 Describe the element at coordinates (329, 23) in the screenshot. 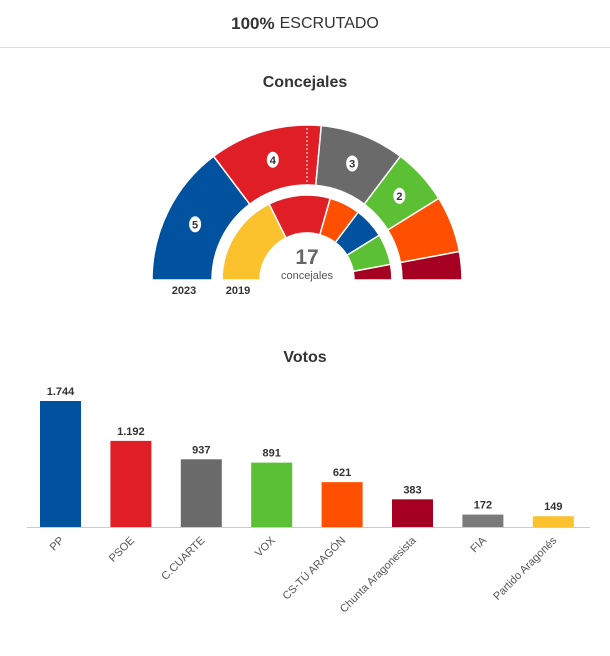

I see `scrutiny-label: ESCRUTADO` at that location.